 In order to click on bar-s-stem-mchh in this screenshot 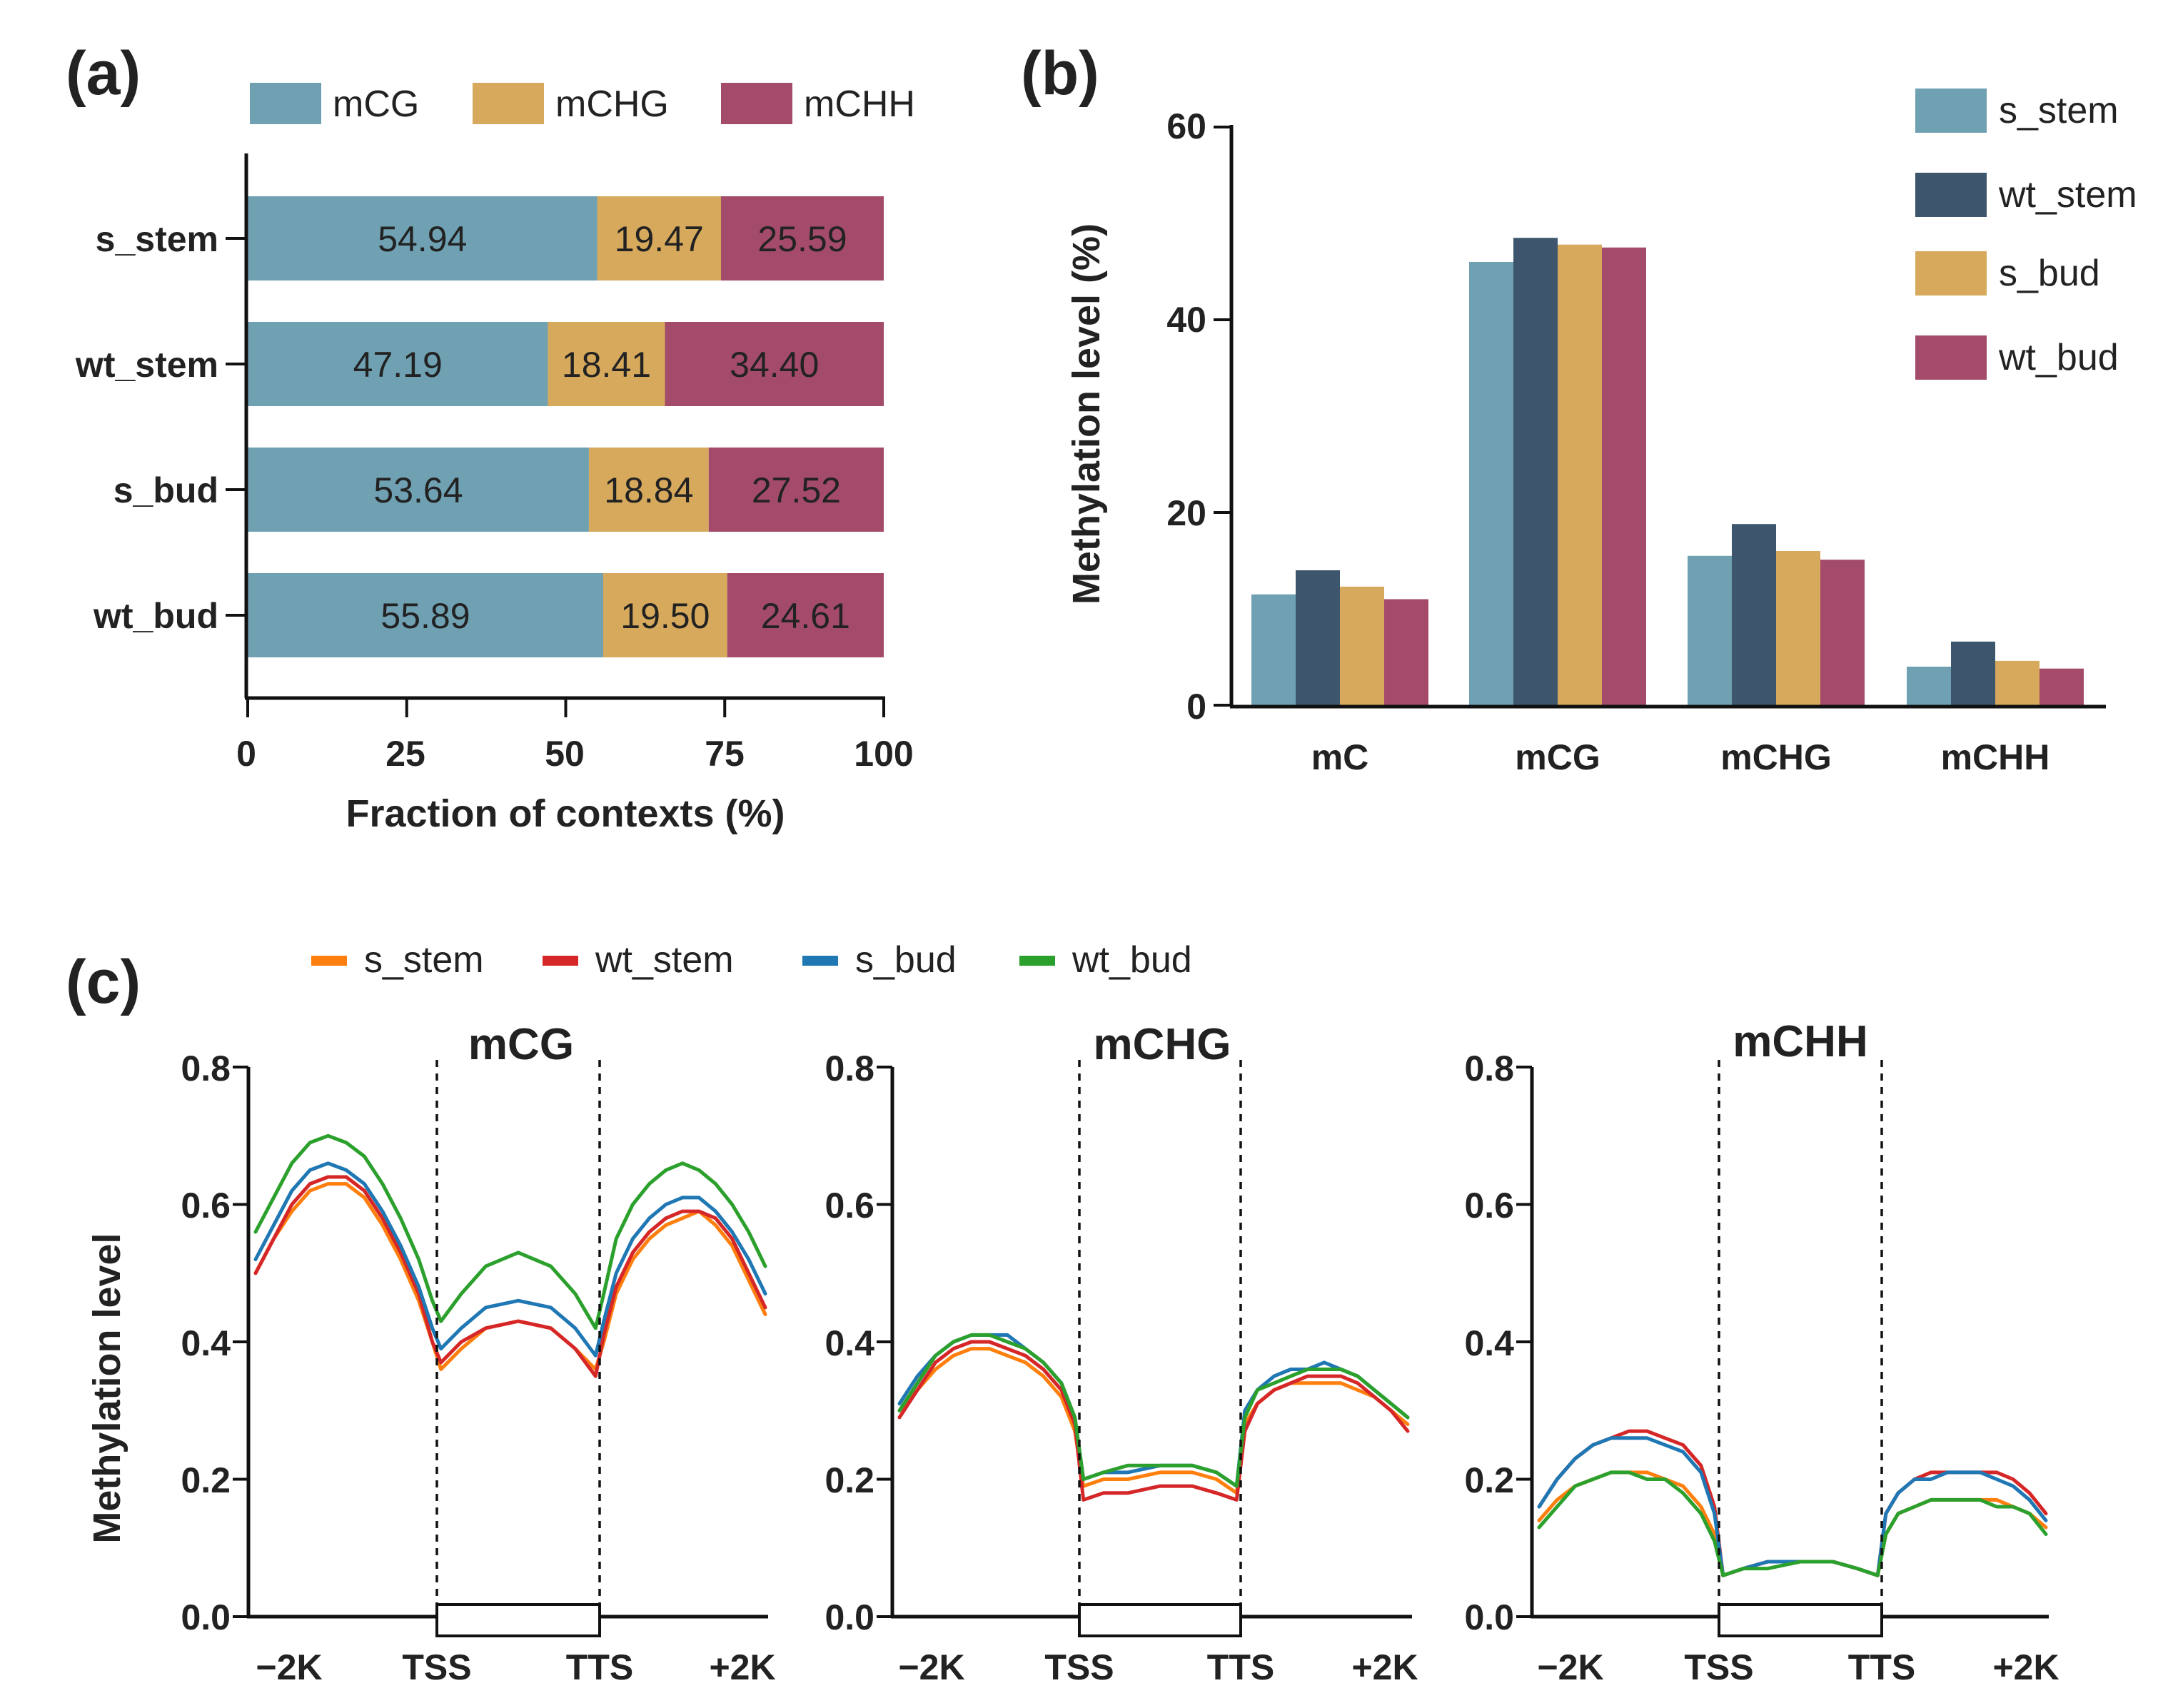, I will do `click(1929, 686)`.